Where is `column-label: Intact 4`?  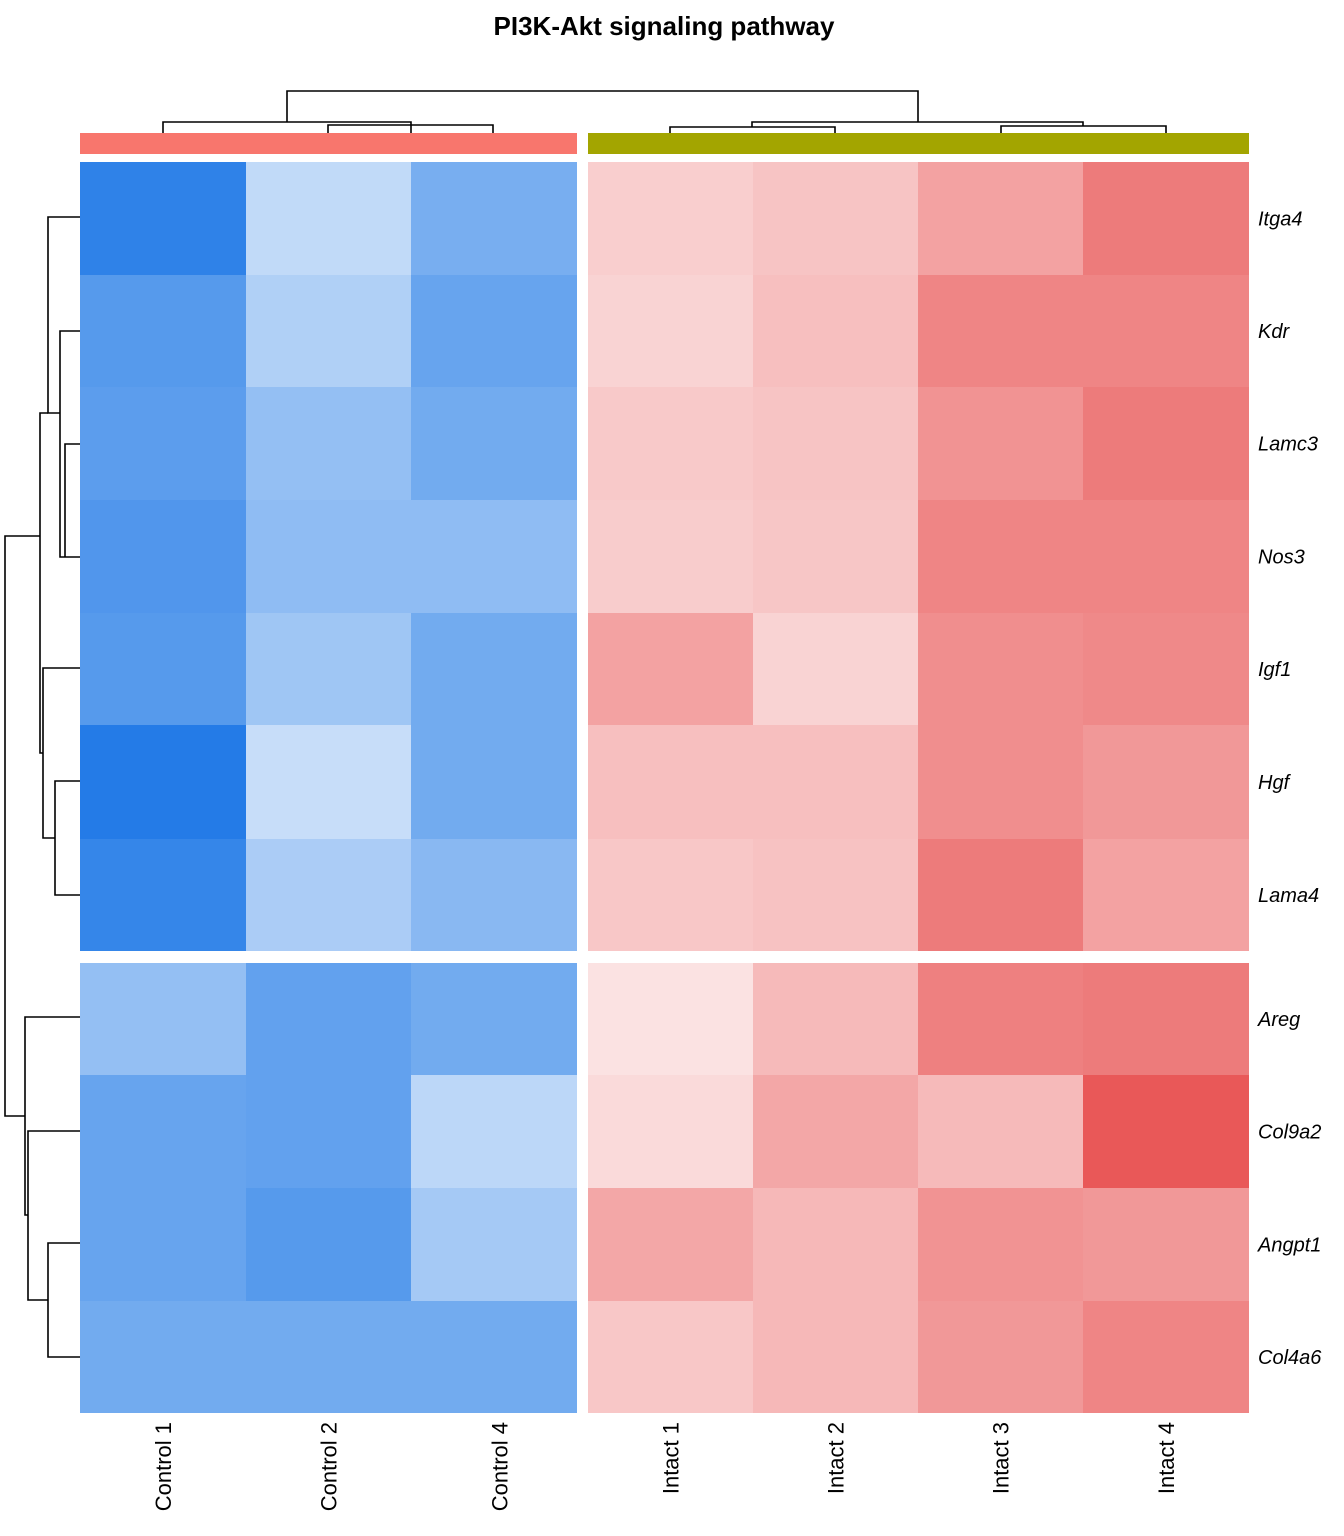
column-label: Intact 4 is located at coordinates (1166, 1458).